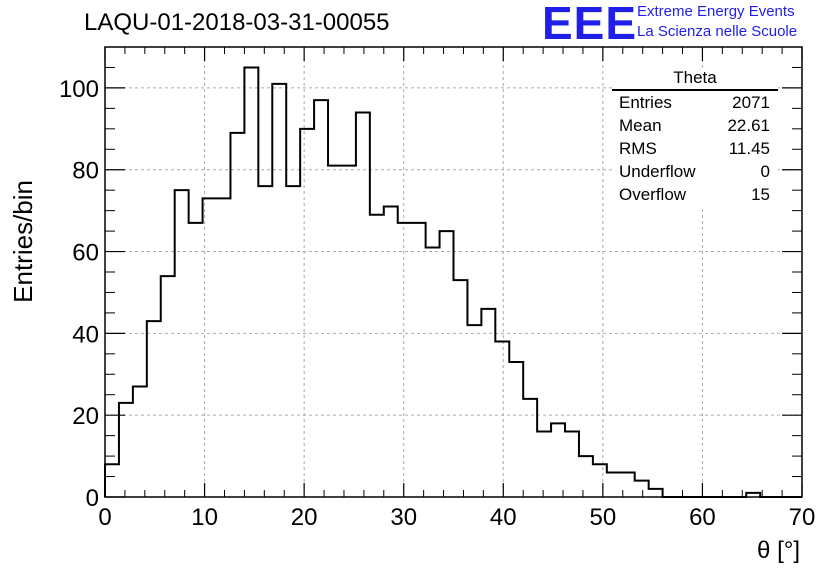 The width and height of the screenshot is (836, 572). What do you see at coordinates (695, 194) in the screenshot?
I see `stats-row-overflow: Overflow 15` at bounding box center [695, 194].